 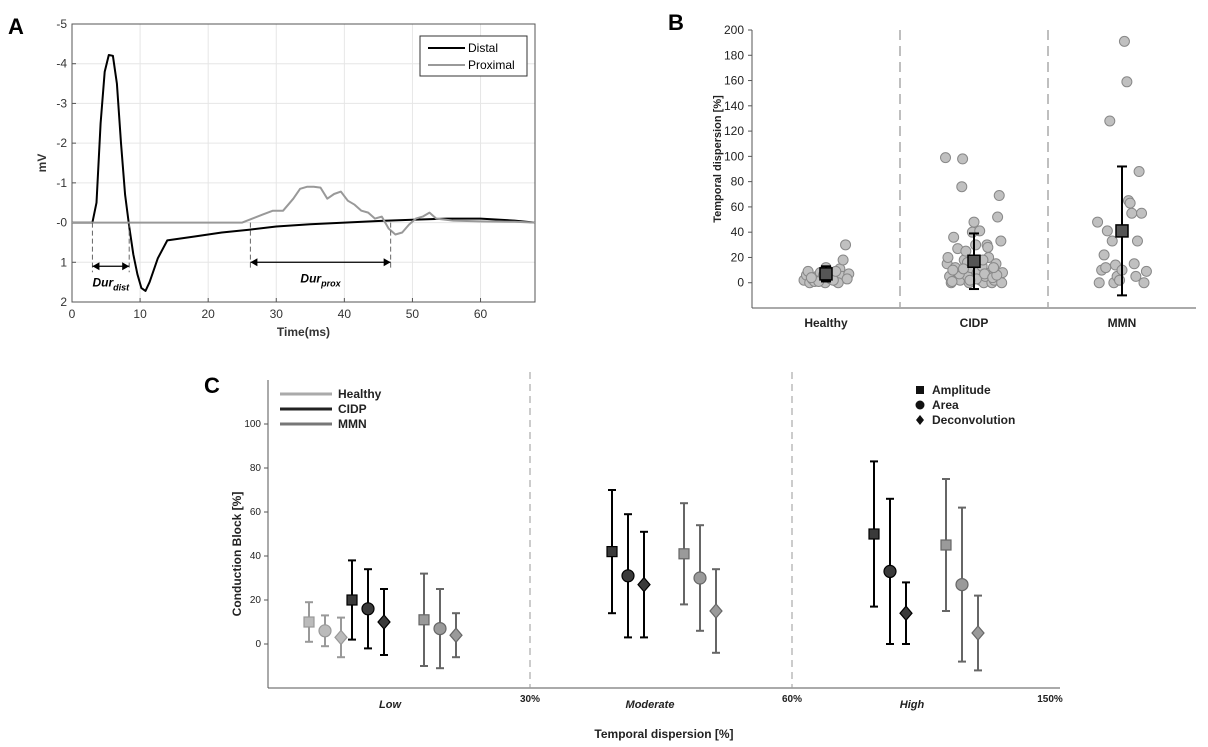 What do you see at coordinates (61, 103) in the screenshot?
I see `y-tick-label: -3` at bounding box center [61, 103].